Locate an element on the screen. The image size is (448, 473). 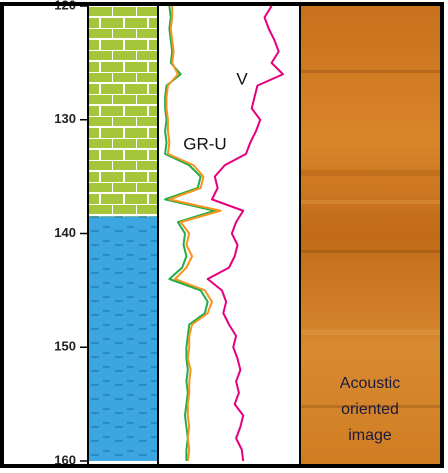
y-tick-label: 120 is located at coordinates (65, 6).